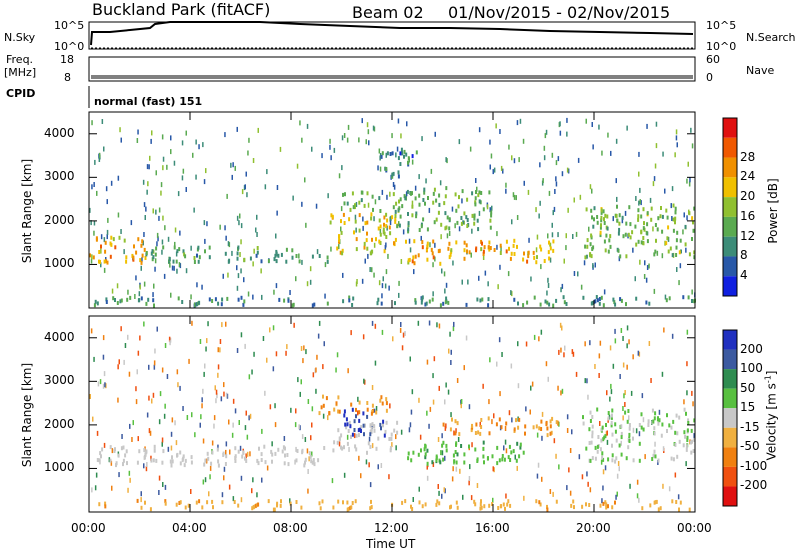  I want to click on x-axis-label: Time UT, so click(391, 544).